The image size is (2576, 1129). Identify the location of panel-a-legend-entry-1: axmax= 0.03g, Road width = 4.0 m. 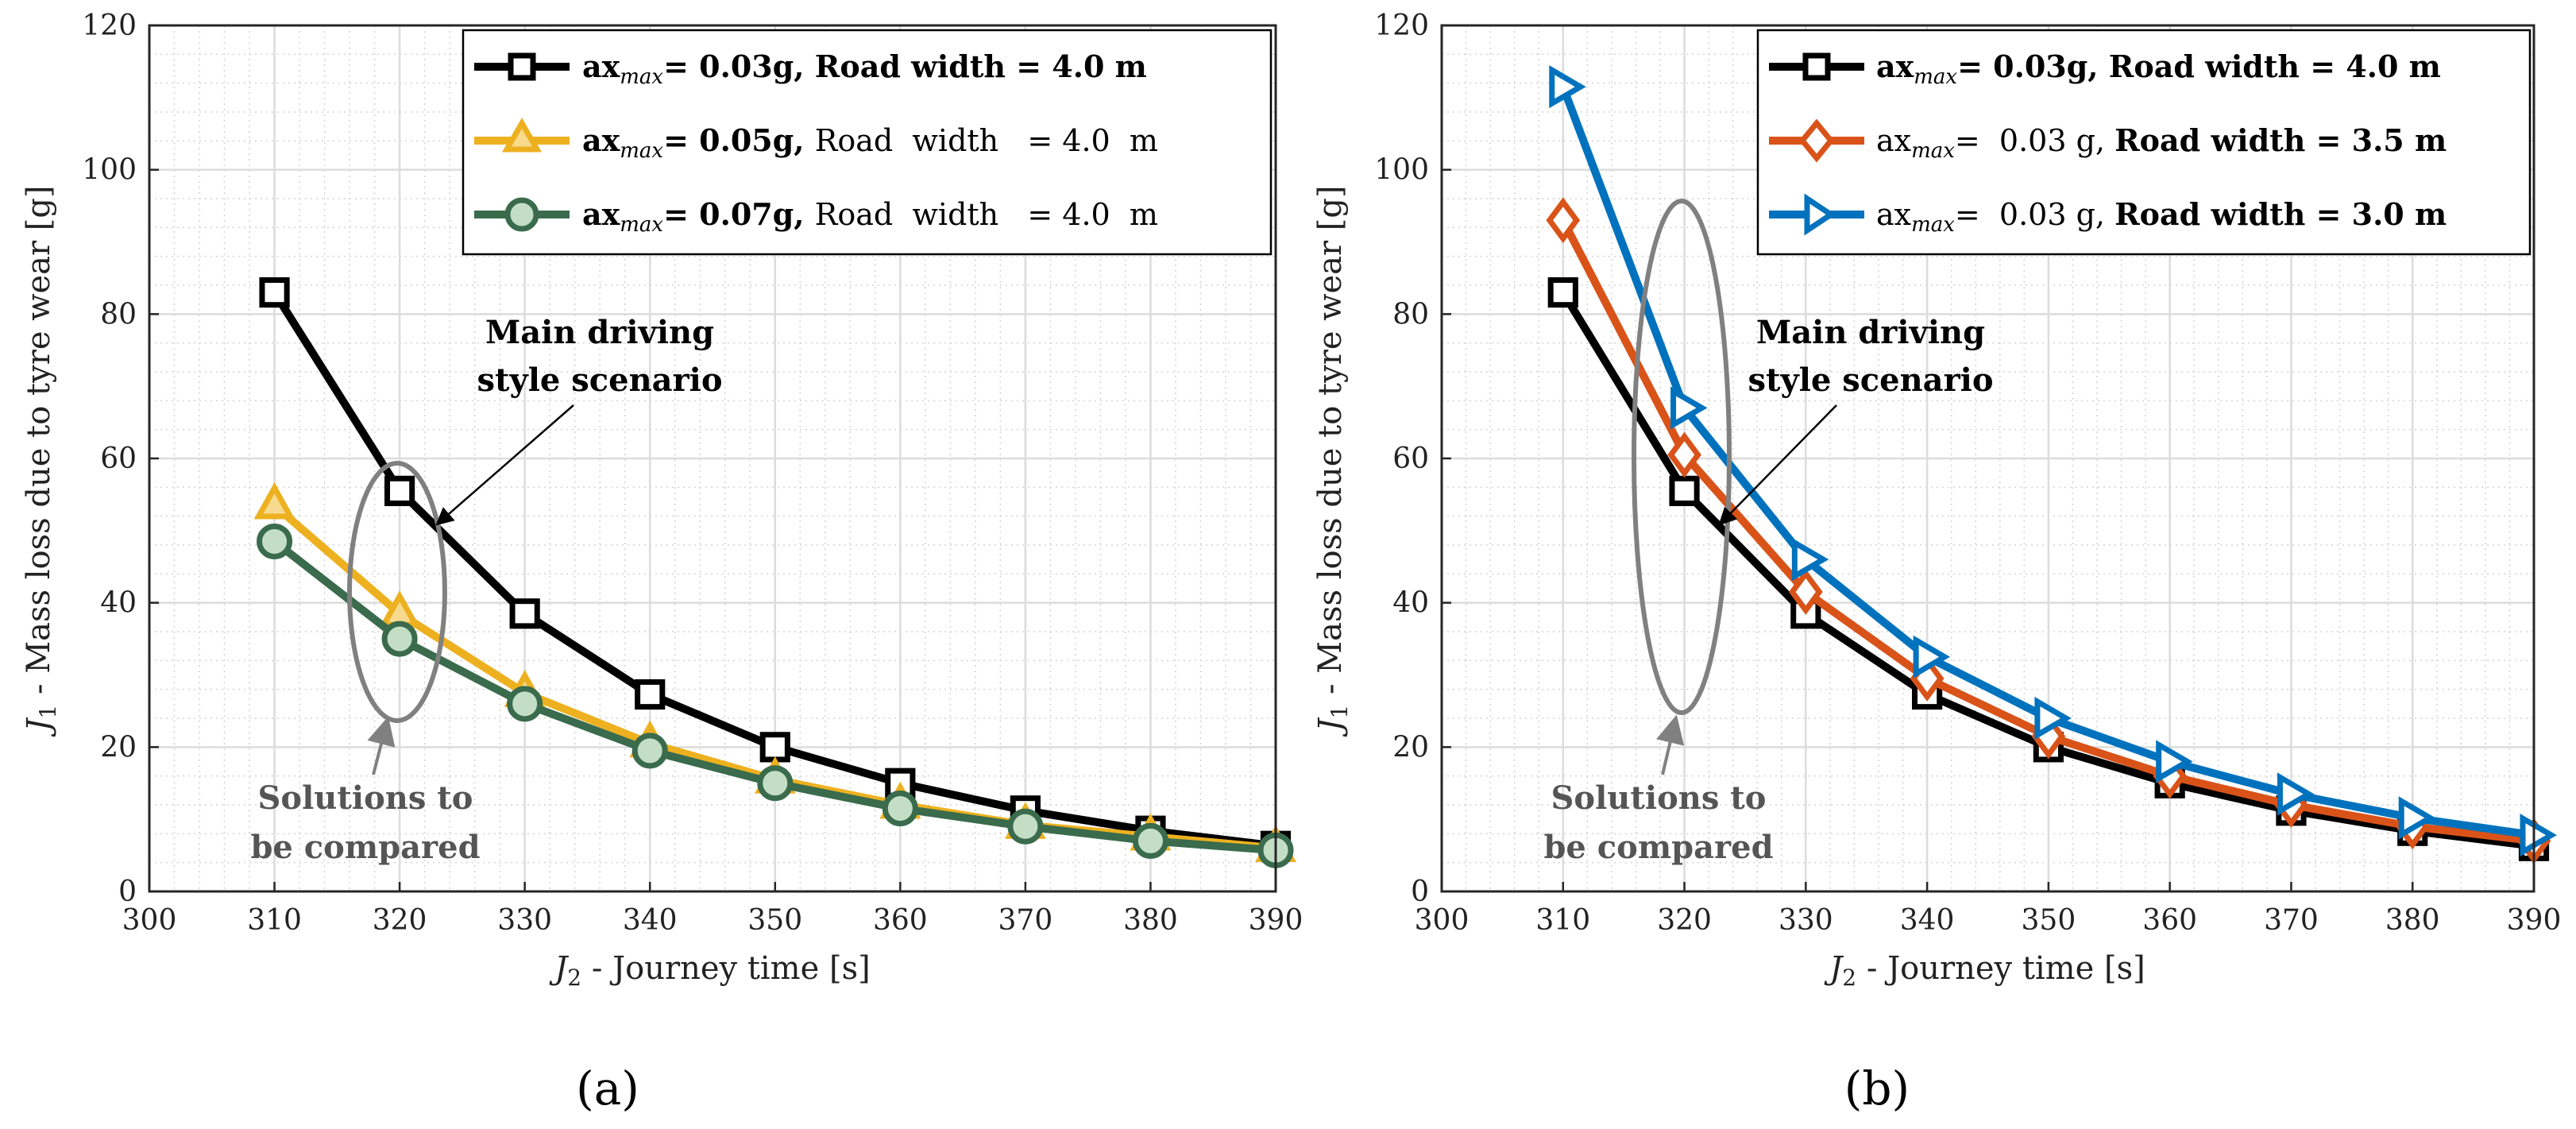
(810, 69).